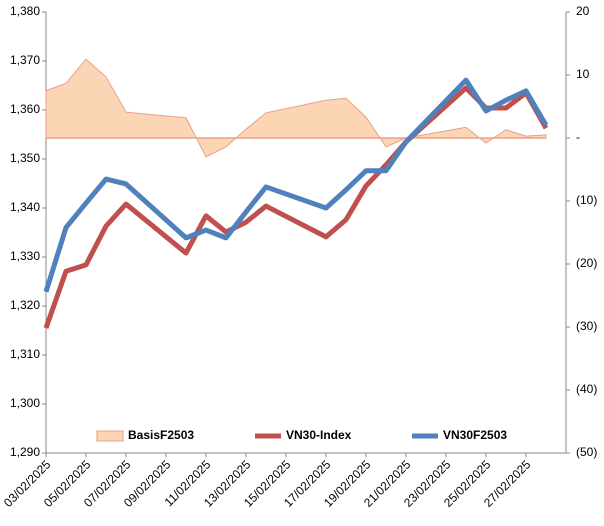  Describe the element at coordinates (25, 452) in the screenshot. I see `y-tick-label: 1,290` at that location.